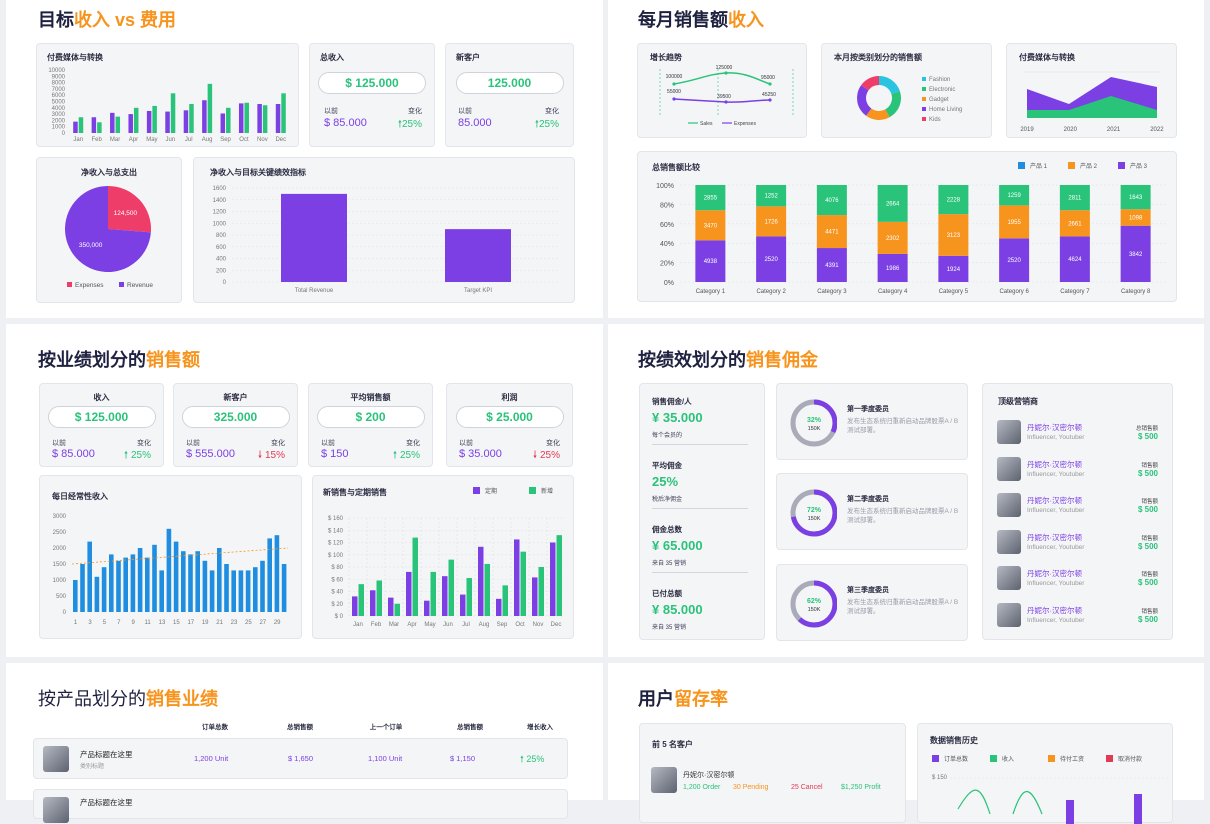  I want to click on prev-label: 以前, so click(328, 443).